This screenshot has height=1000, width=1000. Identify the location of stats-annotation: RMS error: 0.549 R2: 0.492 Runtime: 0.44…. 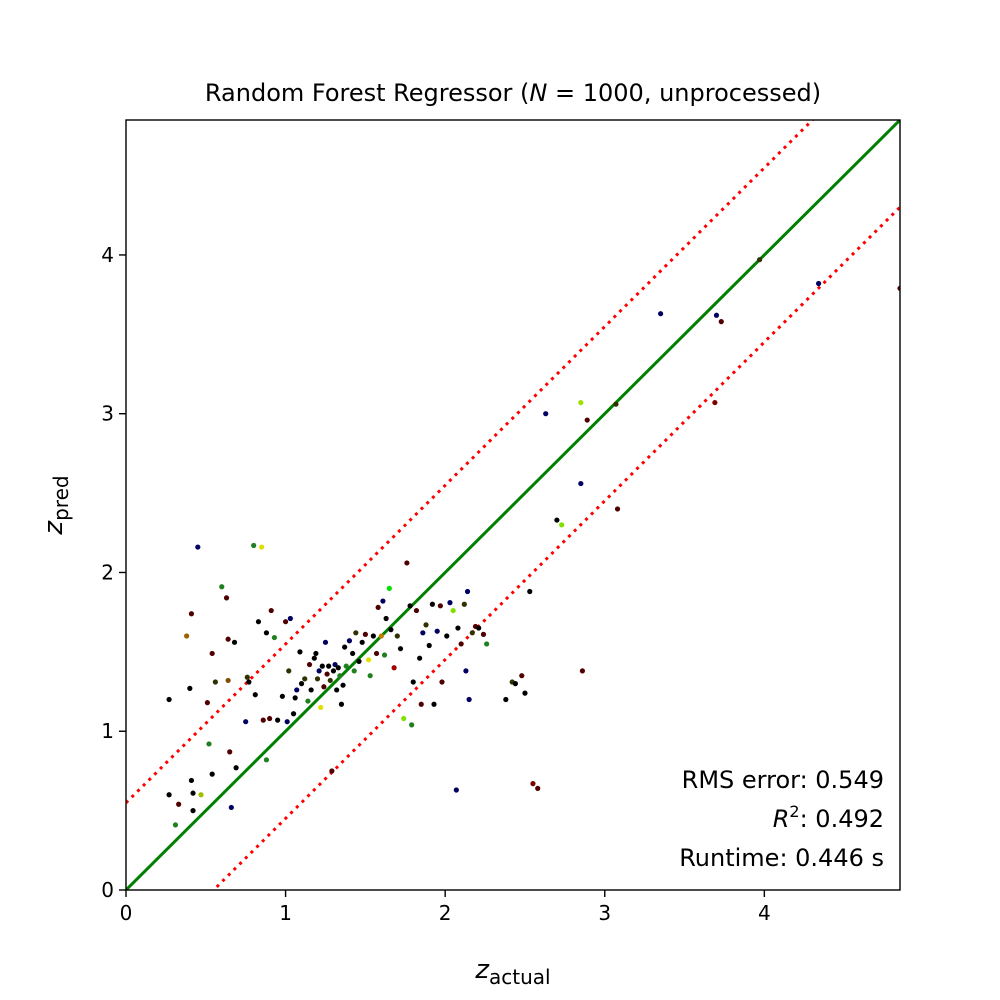
(781, 819).